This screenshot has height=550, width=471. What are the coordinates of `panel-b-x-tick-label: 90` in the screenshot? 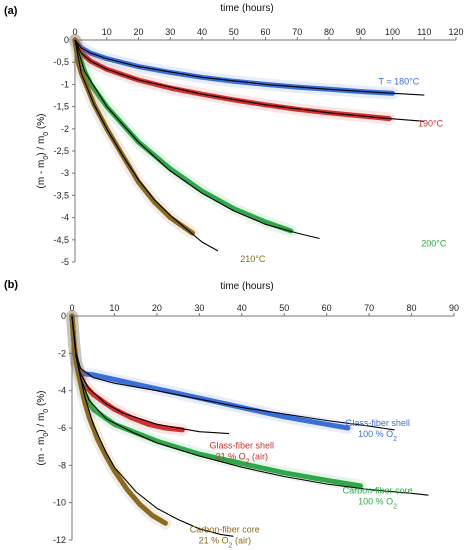 It's located at (454, 308).